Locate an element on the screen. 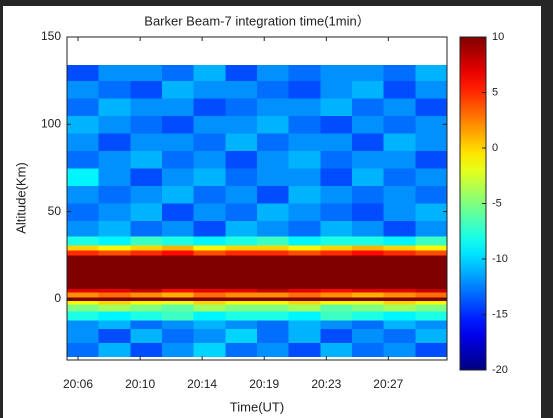  colorbar-tick-label: 10 is located at coordinates (498, 37).